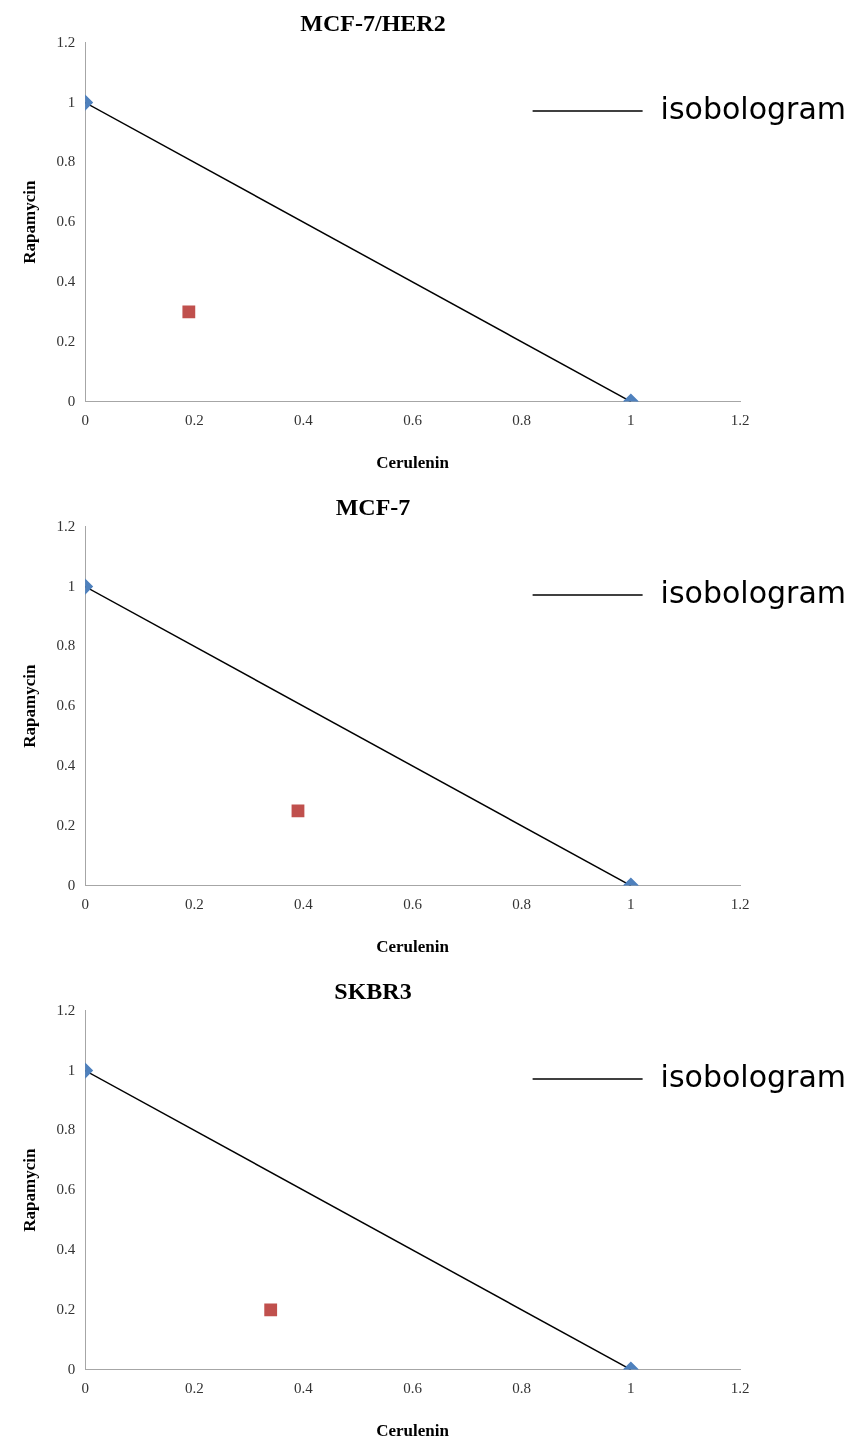 This screenshot has height=1454, width=852. Describe the element at coordinates (373, 506) in the screenshot. I see `chart-title: MCF-7` at that location.